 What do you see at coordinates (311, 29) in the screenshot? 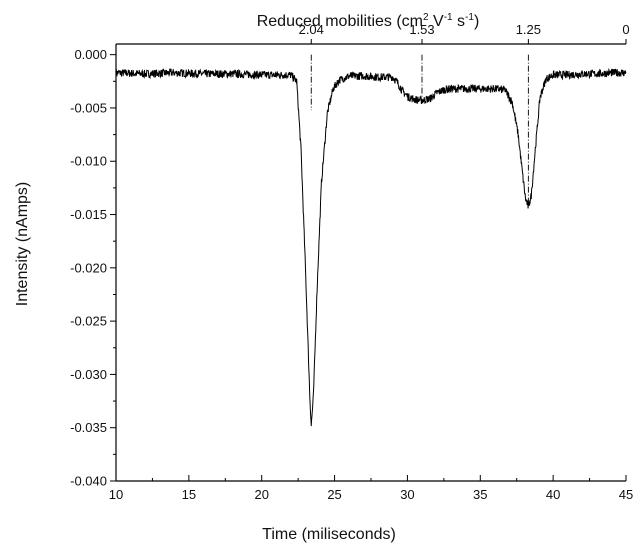
I see `top-tick-label: 2.04` at bounding box center [311, 29].